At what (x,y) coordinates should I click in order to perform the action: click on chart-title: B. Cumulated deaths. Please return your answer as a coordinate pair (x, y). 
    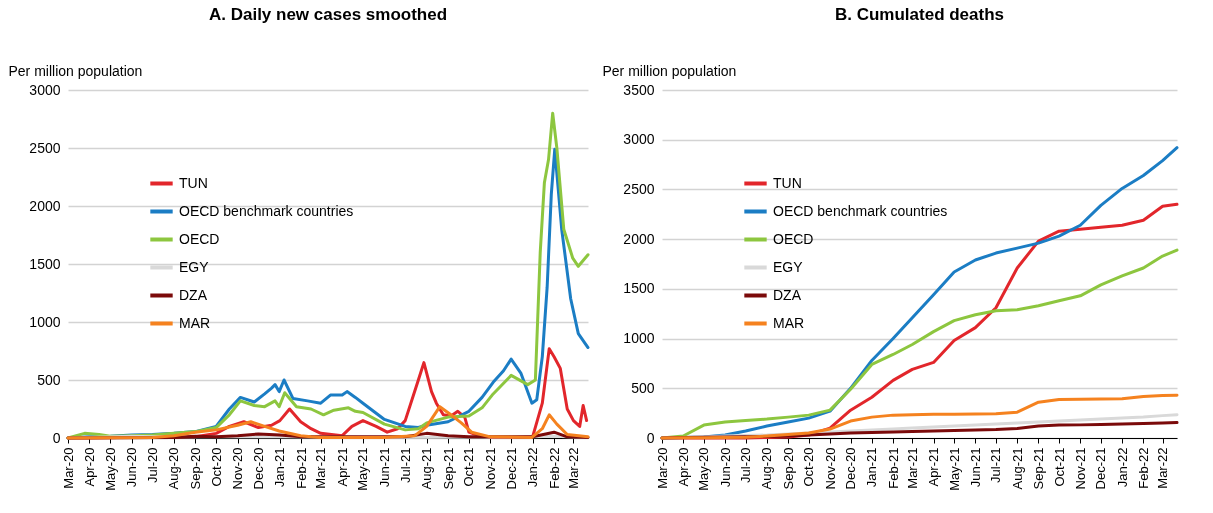
    Looking at the image, I should click on (919, 14).